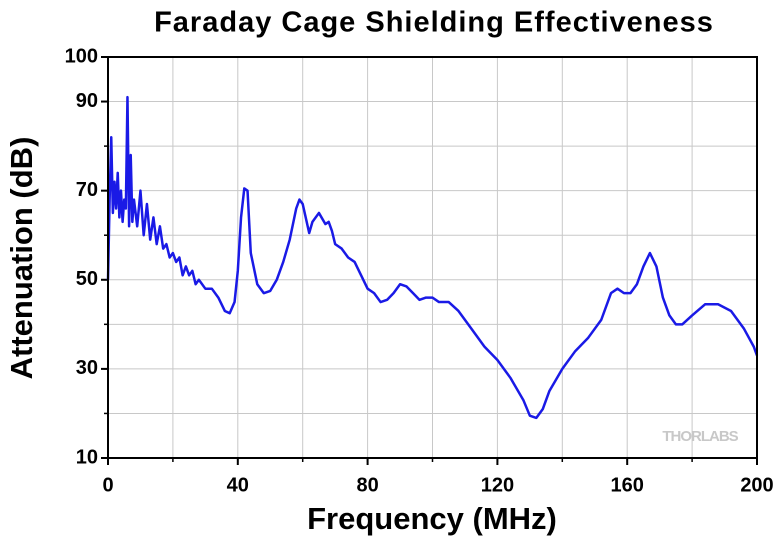 This screenshot has height=542, width=780. What do you see at coordinates (497, 485) in the screenshot?
I see `x-tick-label: 120` at bounding box center [497, 485].